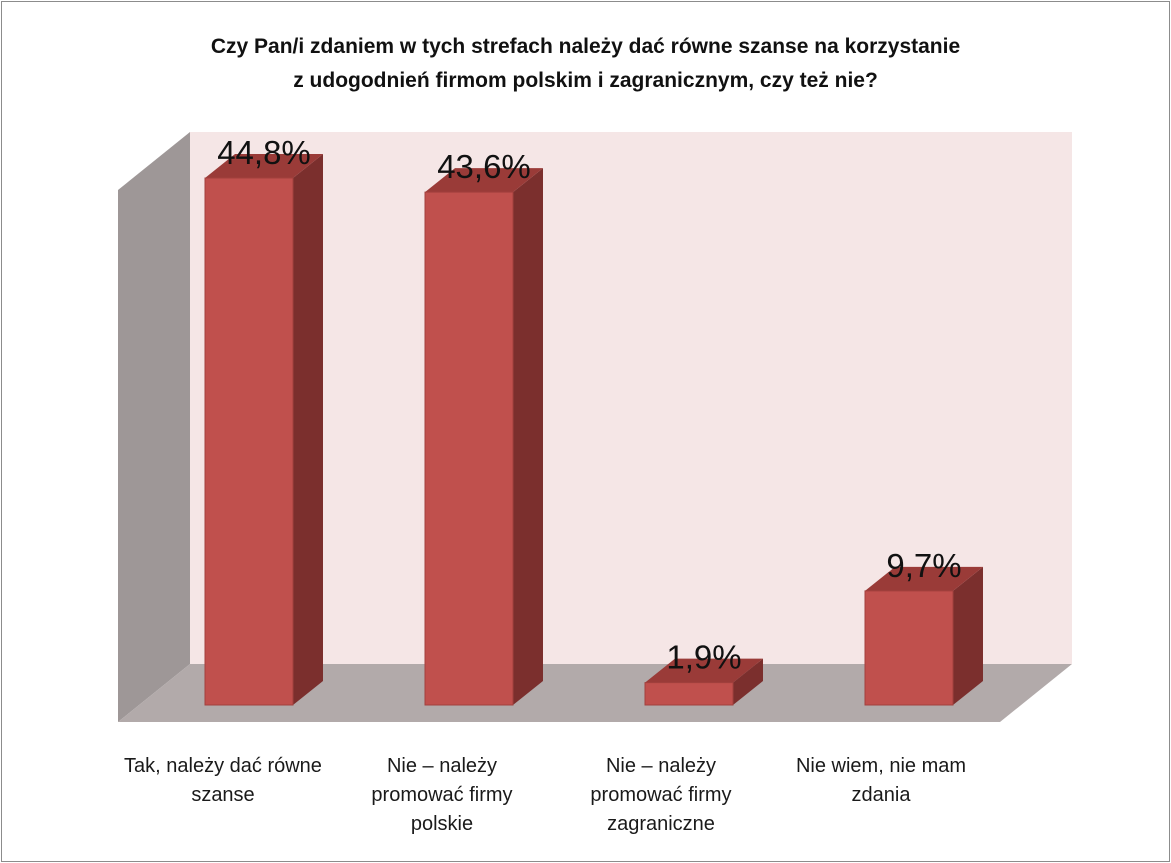  What do you see at coordinates (881, 780) in the screenshot?
I see `category-label-4: Nie wiem, nie mam zdania` at bounding box center [881, 780].